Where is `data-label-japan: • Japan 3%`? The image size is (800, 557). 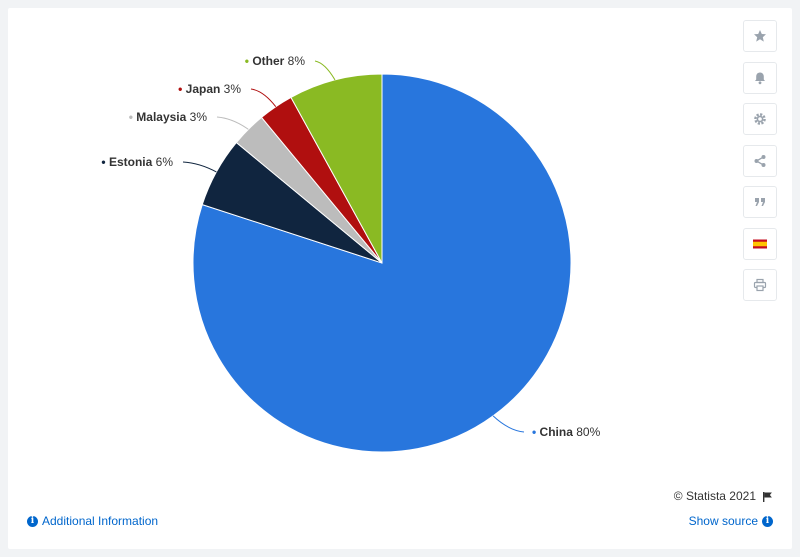 data-label-japan: • Japan 3% is located at coordinates (209, 89).